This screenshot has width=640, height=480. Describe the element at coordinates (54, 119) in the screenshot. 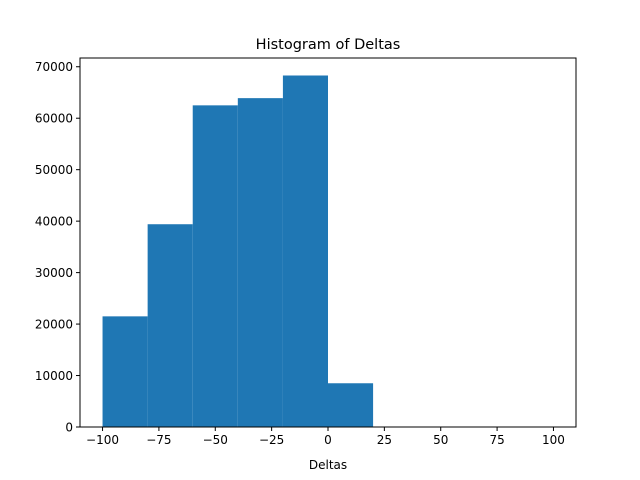

I see `y-tick-label: 60000` at that location.